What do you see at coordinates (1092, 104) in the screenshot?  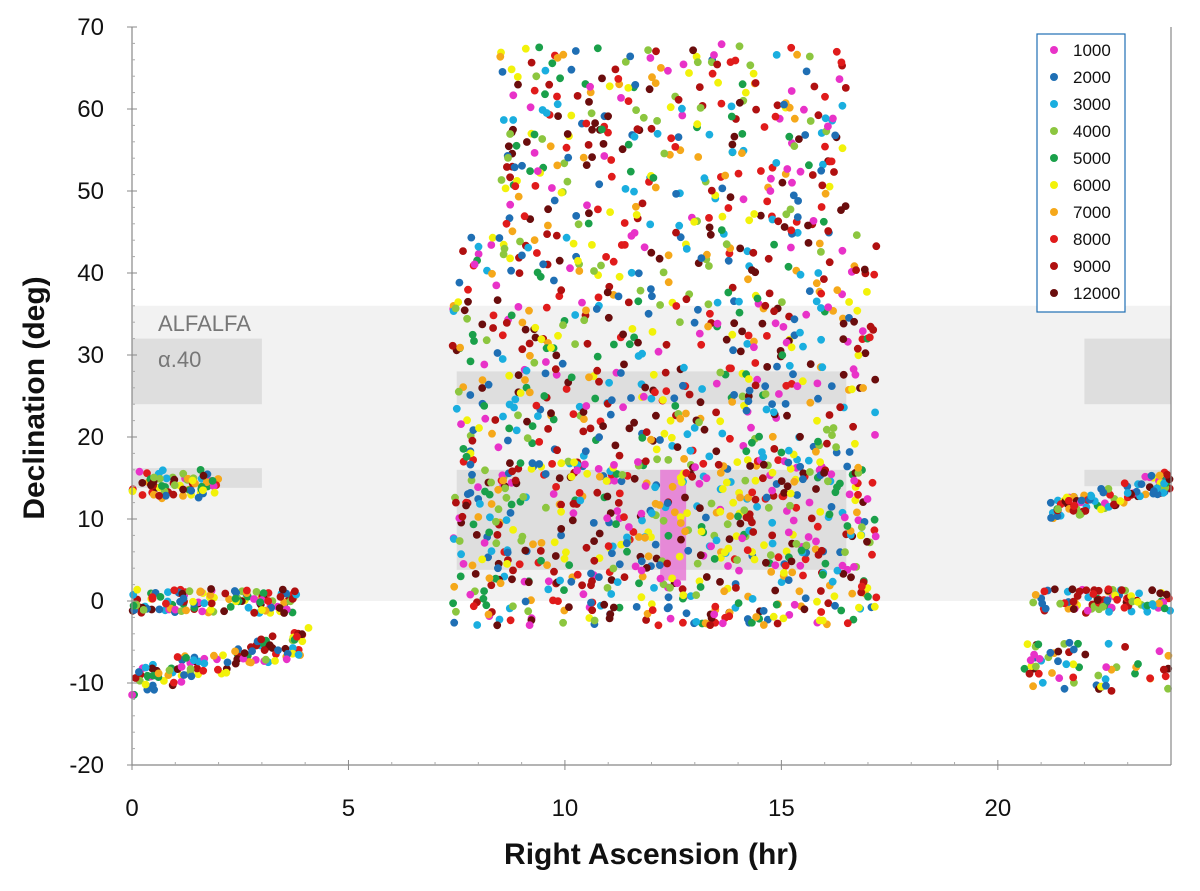 I see `legend-label: 3000` at bounding box center [1092, 104].